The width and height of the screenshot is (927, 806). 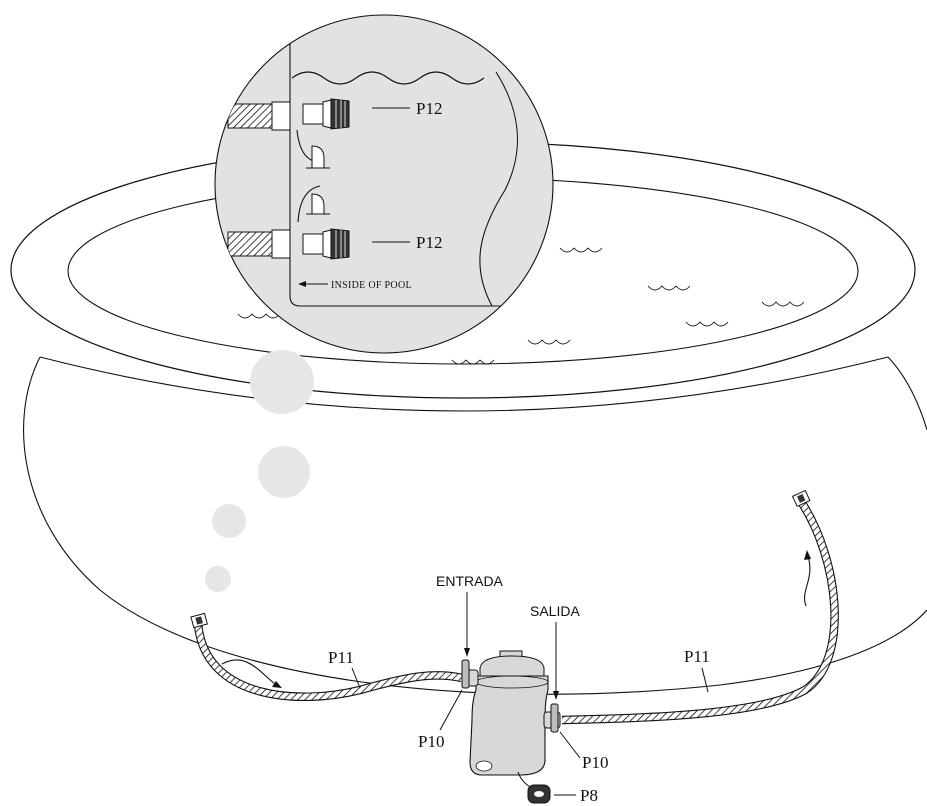 I want to click on label-p12-bottom: P12, so click(x=429, y=242).